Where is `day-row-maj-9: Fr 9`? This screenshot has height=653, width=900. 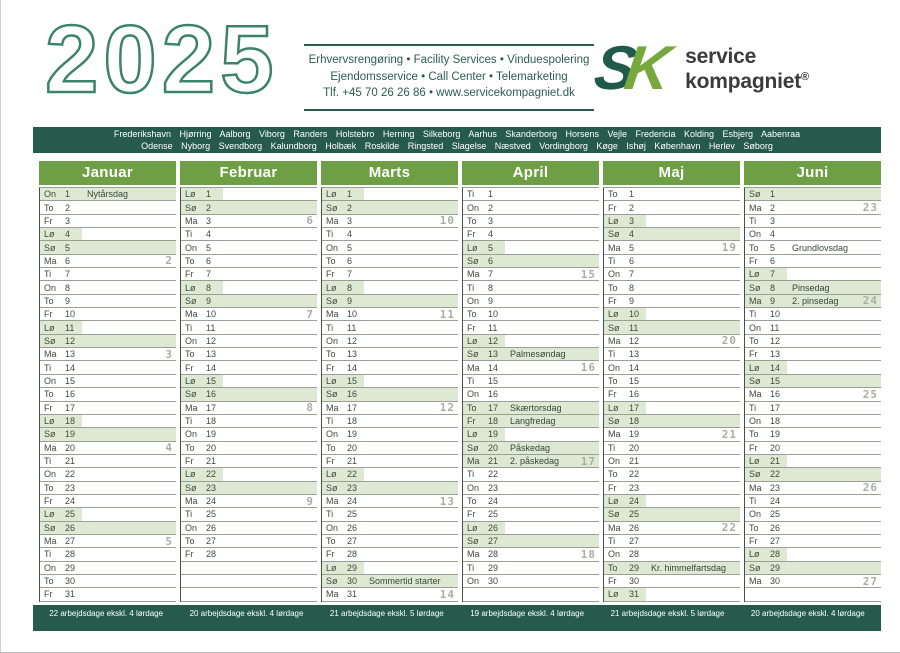 day-row-maj-9: Fr 9 is located at coordinates (672, 302).